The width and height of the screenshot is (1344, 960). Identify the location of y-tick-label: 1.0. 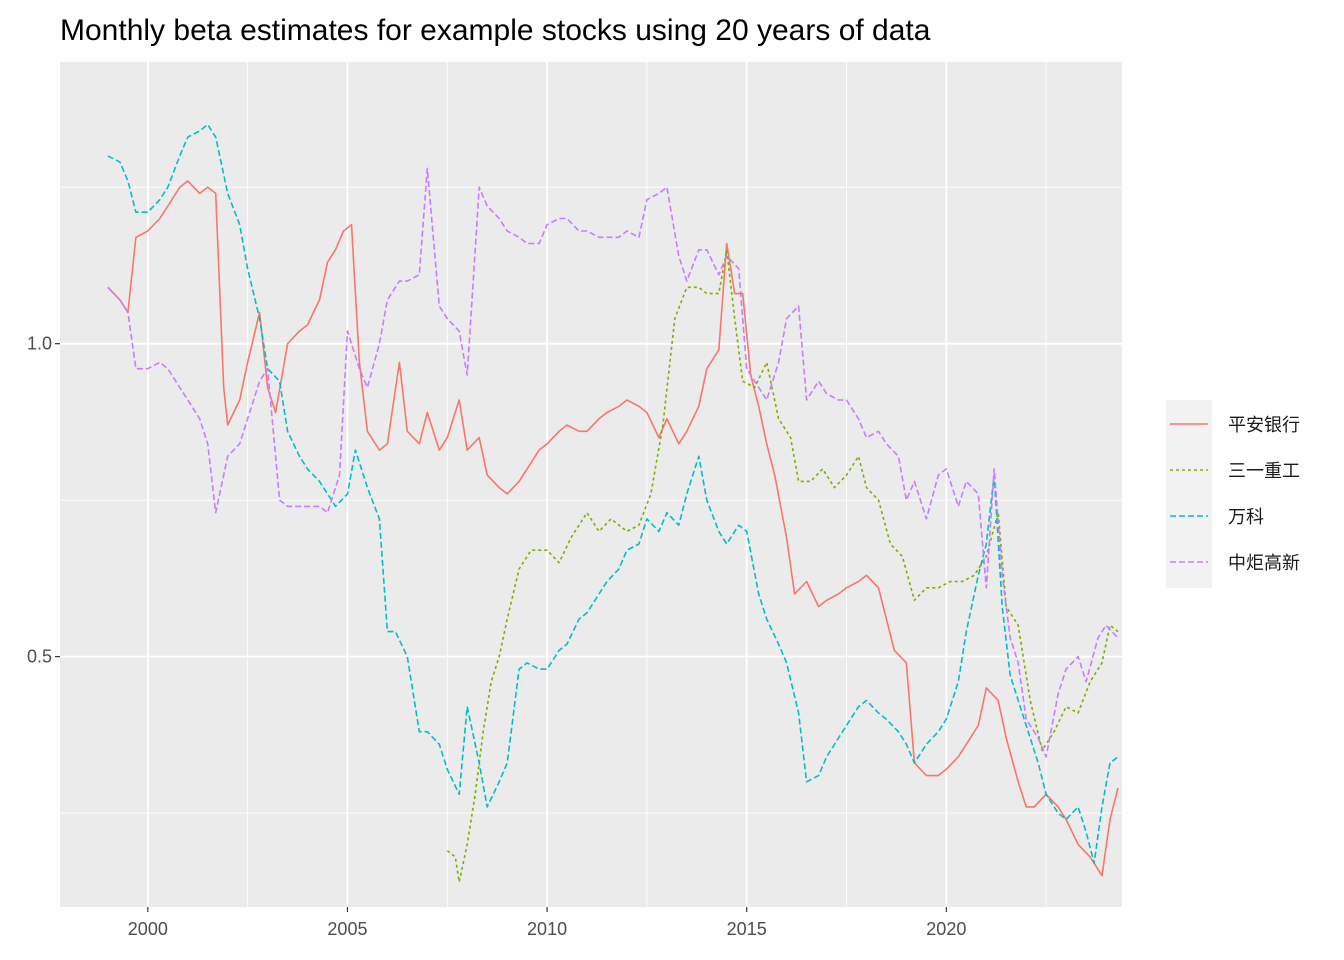
(39, 344).